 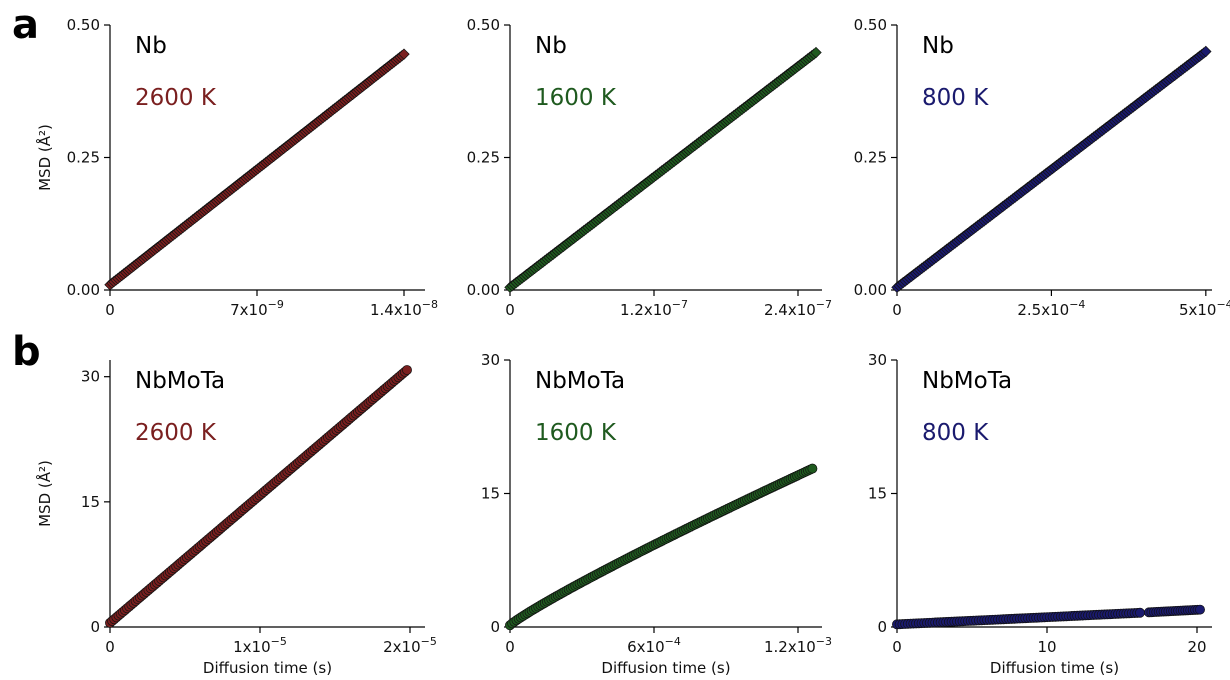 What do you see at coordinates (1196, 647) in the screenshot?
I see `x-tick-label: 20` at bounding box center [1196, 647].